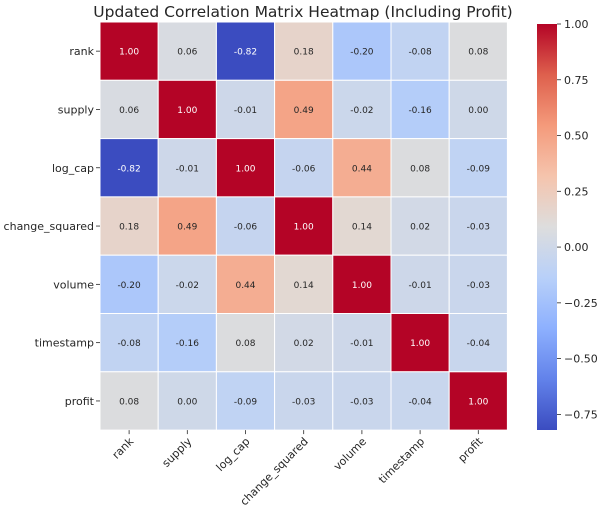 The width and height of the screenshot is (600, 514). I want to click on row-label: profit, so click(80, 401).